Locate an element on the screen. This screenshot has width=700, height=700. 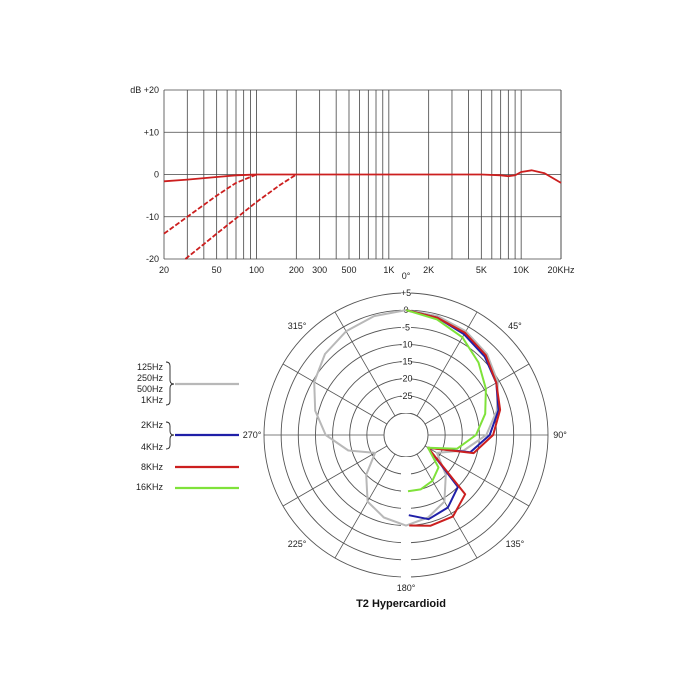
angle-label: 180° is located at coordinates (406, 588).